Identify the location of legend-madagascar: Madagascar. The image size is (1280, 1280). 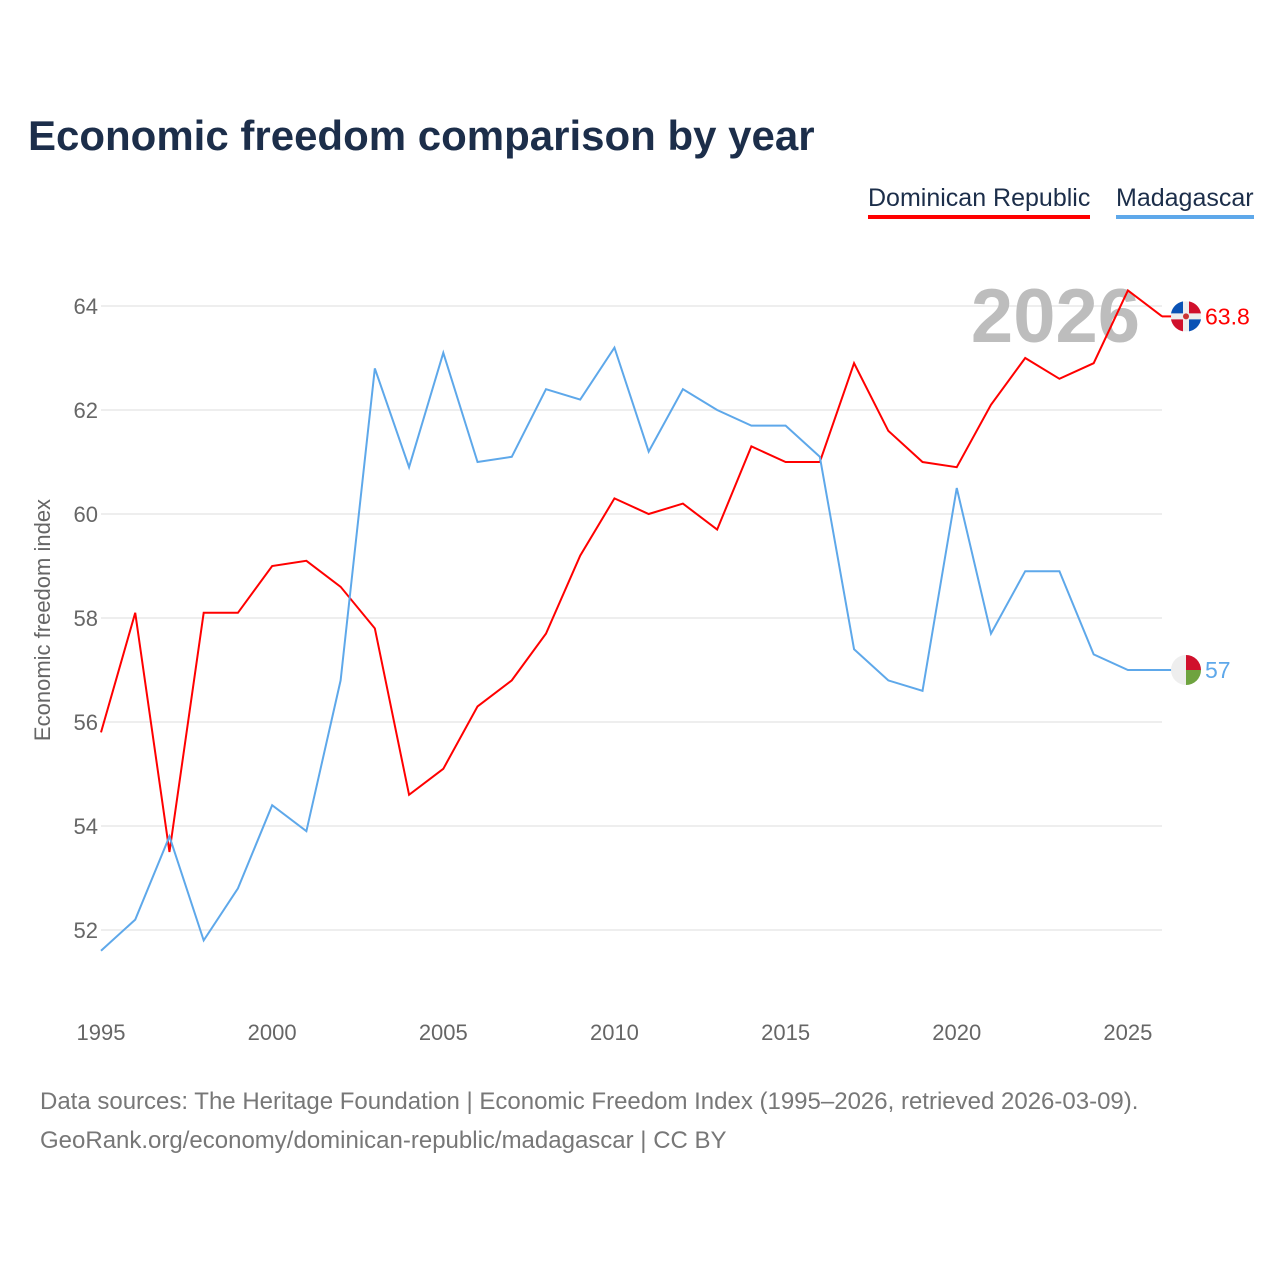
(1185, 201).